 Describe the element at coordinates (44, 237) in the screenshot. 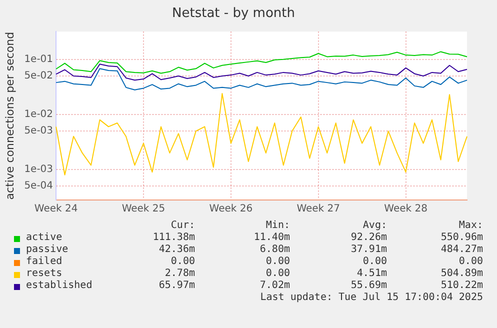

I see `legend-label: active` at that location.